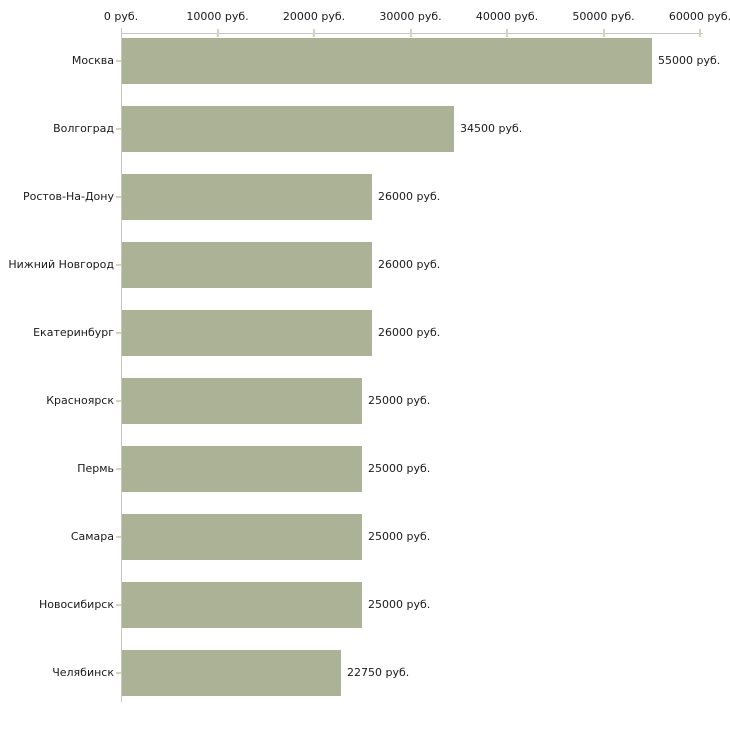  Describe the element at coordinates (410, 16) in the screenshot. I see `x-axis-tick-label: 30000 руб.` at that location.